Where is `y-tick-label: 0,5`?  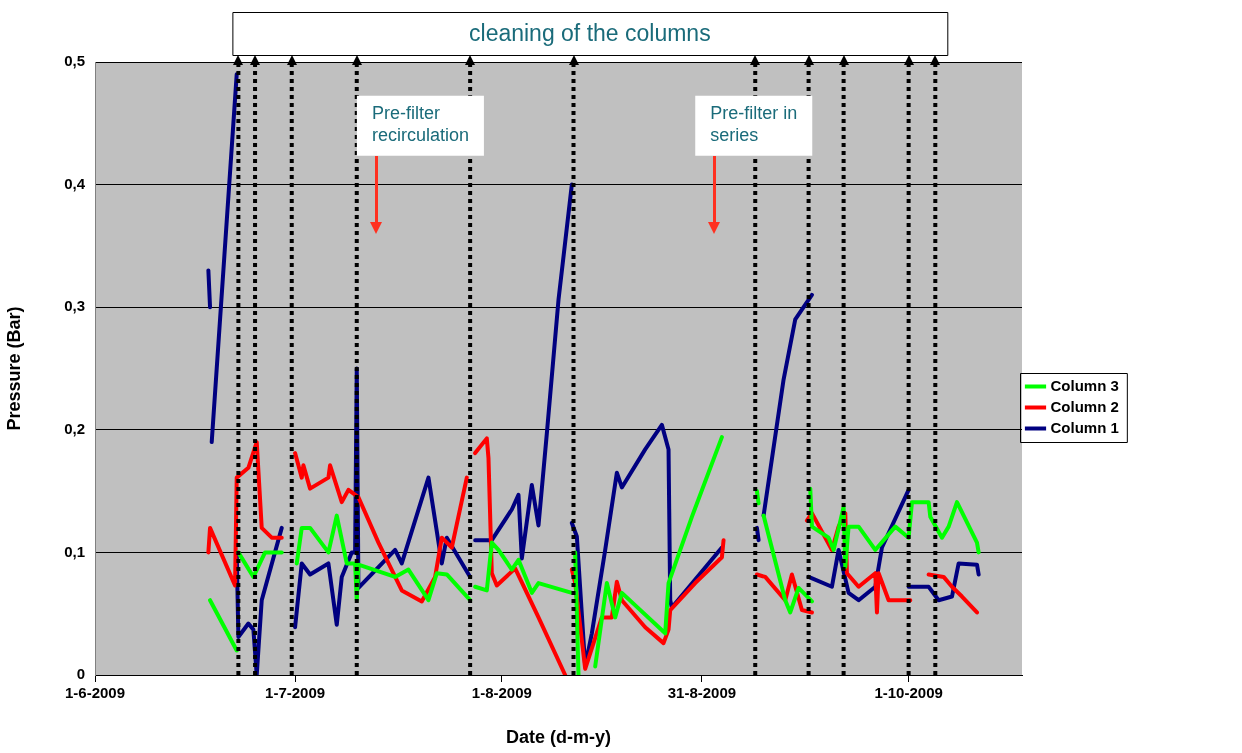 y-tick-label: 0,5 is located at coordinates (74, 61).